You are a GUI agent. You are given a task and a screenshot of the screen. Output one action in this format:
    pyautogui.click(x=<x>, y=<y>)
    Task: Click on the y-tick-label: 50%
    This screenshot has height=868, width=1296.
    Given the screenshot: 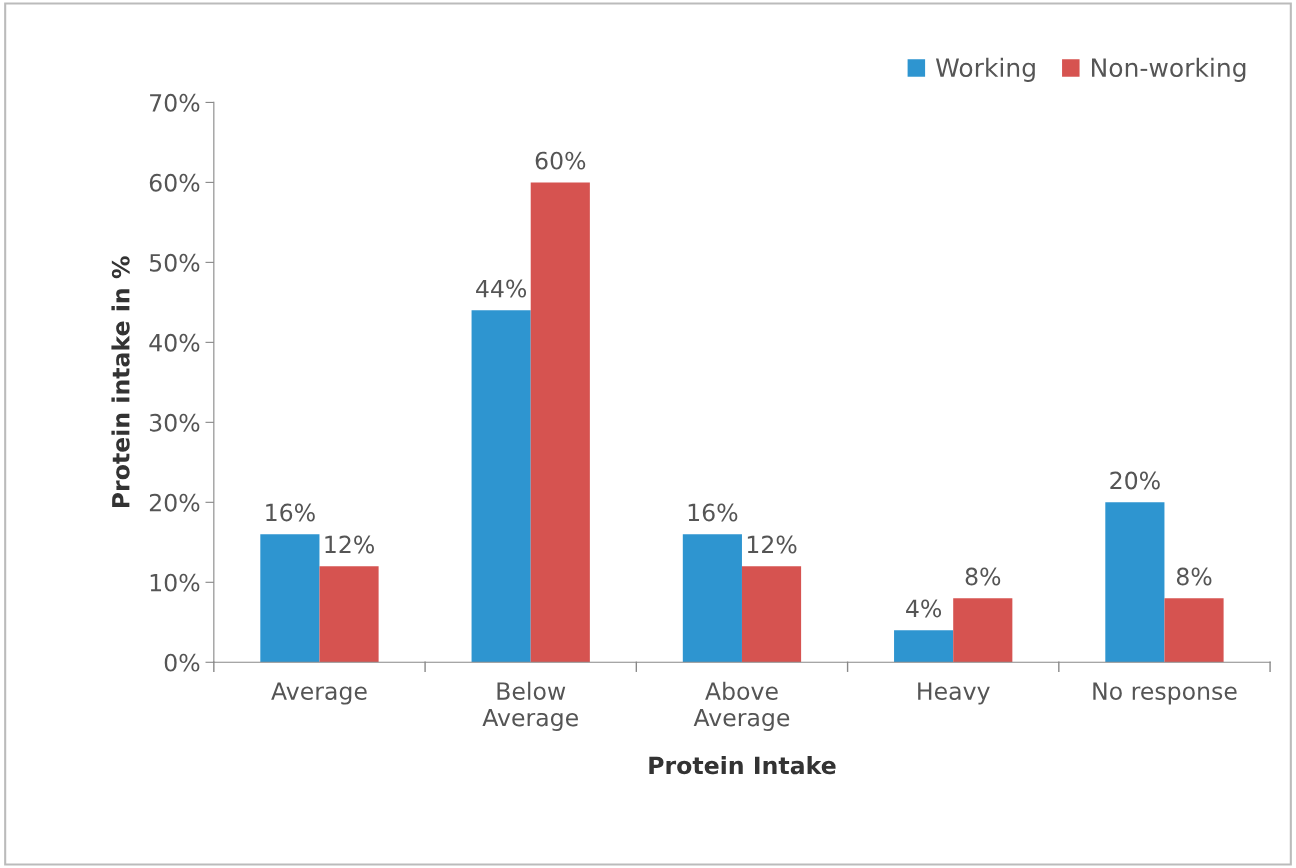 What is the action you would take?
    pyautogui.click(x=174, y=262)
    